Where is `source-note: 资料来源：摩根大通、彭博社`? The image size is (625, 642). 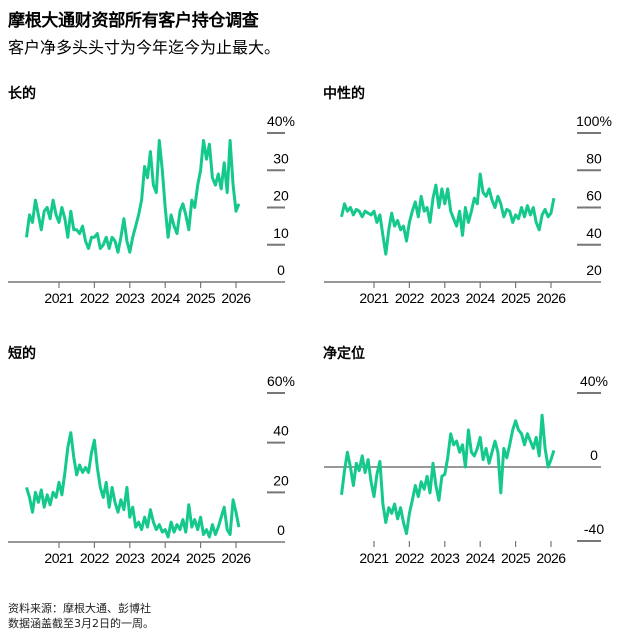
source-note: 资料来源：摩根大通、彭博社 is located at coordinates (79, 608).